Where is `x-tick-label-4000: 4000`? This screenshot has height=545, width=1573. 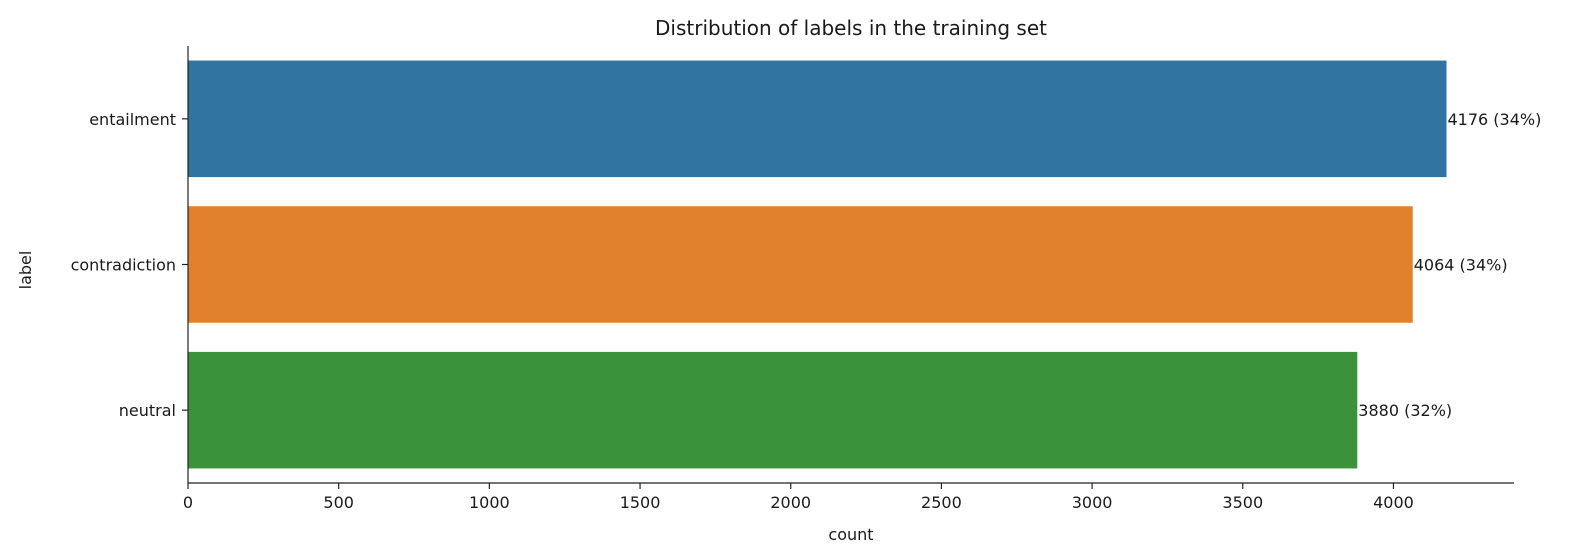 x-tick-label-4000: 4000 is located at coordinates (1393, 502).